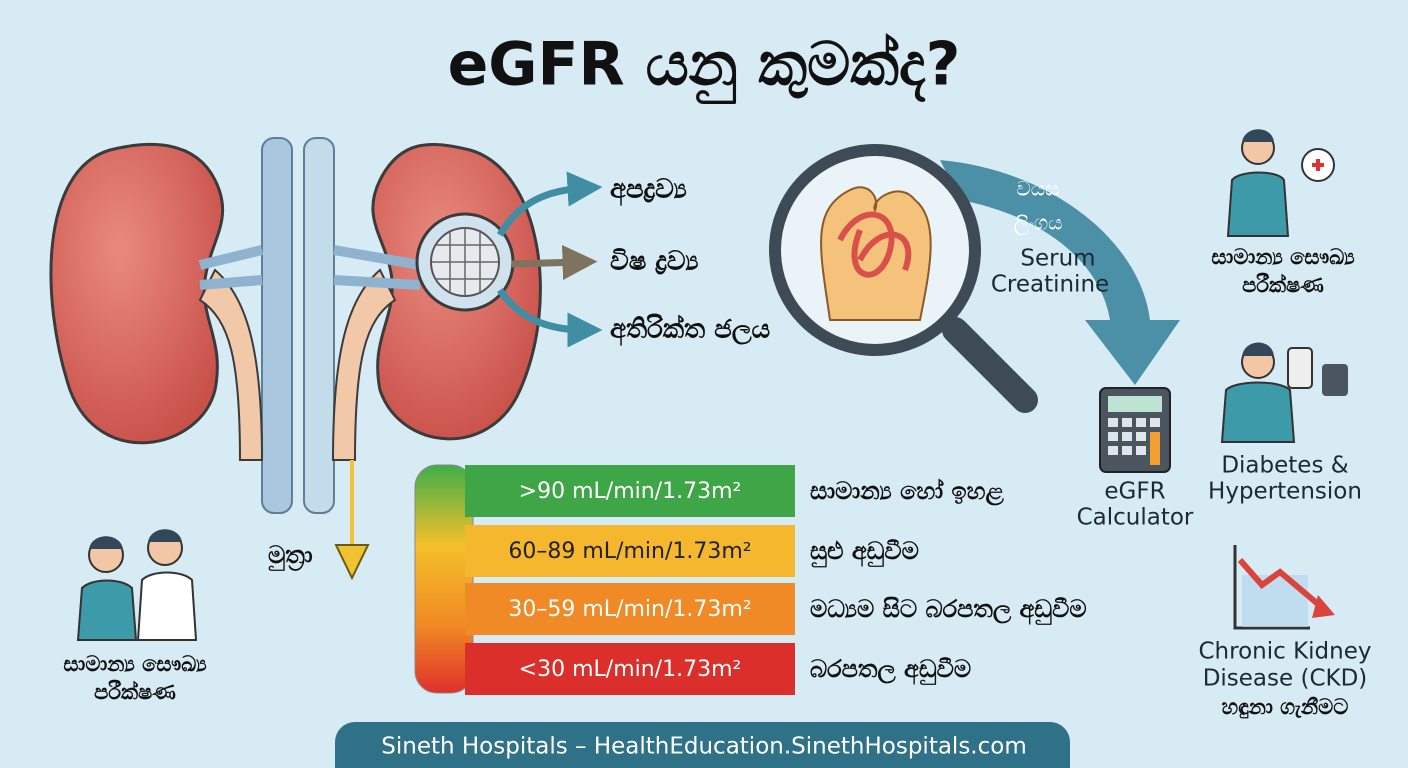 This screenshot has height=768, width=1408. What do you see at coordinates (974, 278) in the screenshot?
I see `magnifier` at bounding box center [974, 278].